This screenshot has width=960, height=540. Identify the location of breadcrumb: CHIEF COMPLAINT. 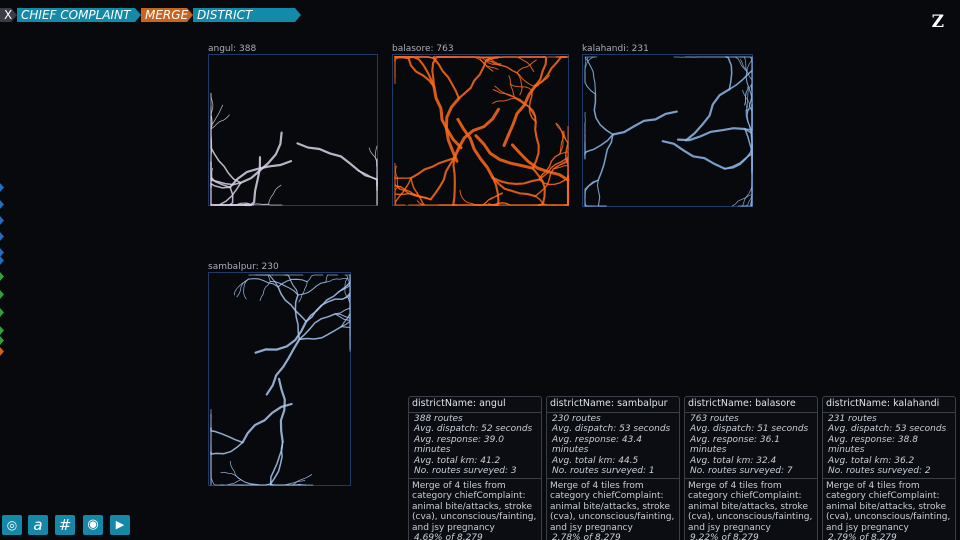
(79, 15).